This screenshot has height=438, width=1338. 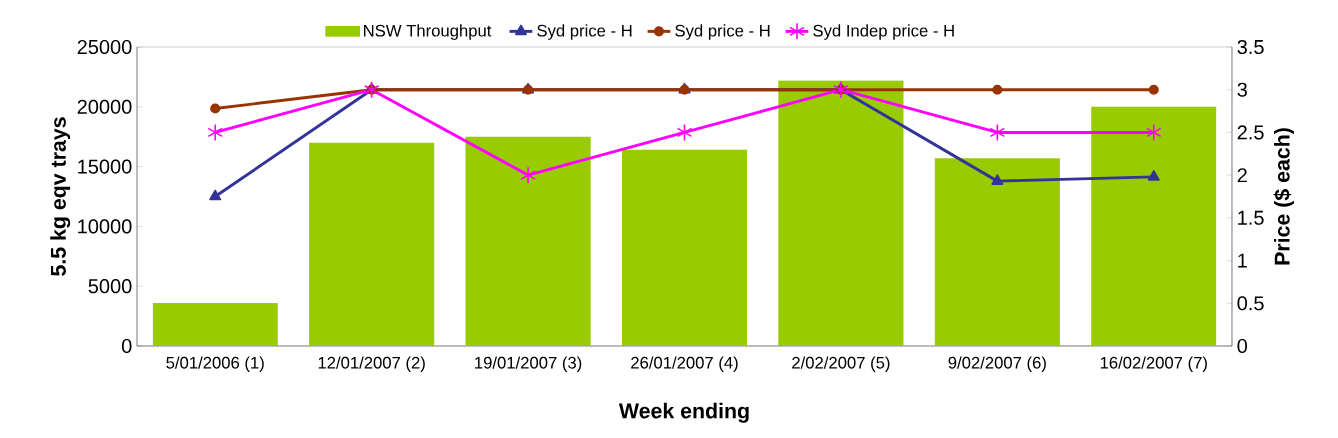 I want to click on x-tick-label: 9/02/2007 (6), so click(x=997, y=364).